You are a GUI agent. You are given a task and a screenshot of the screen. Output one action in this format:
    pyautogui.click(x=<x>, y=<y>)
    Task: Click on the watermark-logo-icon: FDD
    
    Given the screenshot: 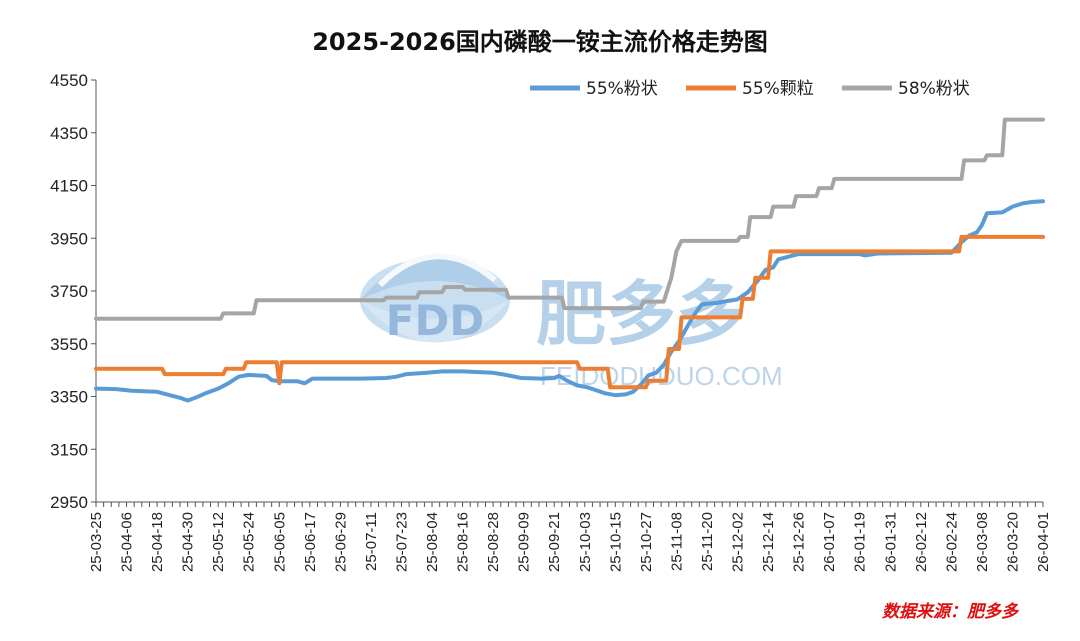 What is the action you would take?
    pyautogui.click(x=435, y=299)
    